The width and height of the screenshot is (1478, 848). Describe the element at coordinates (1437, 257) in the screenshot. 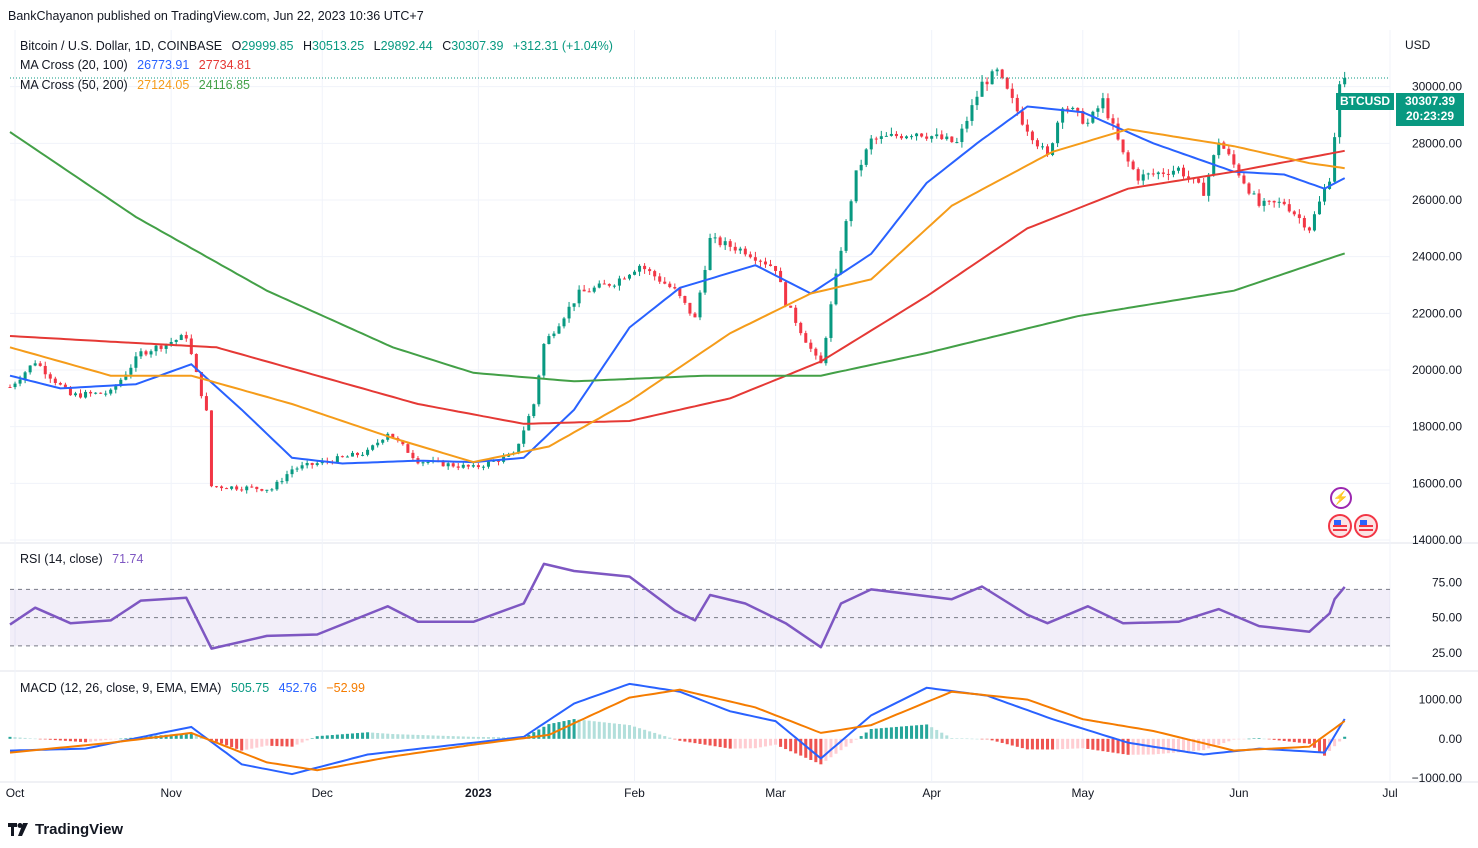

I see `price-tick-label: 24000.00` at that location.